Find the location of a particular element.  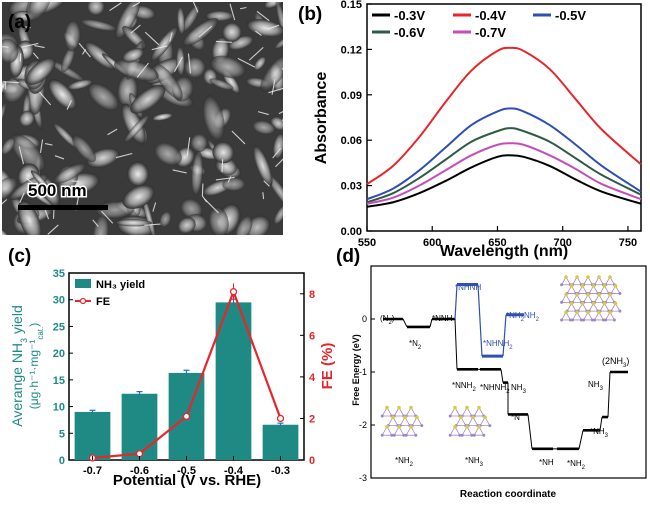

panel-label-a: (a) is located at coordinates (19, 22).